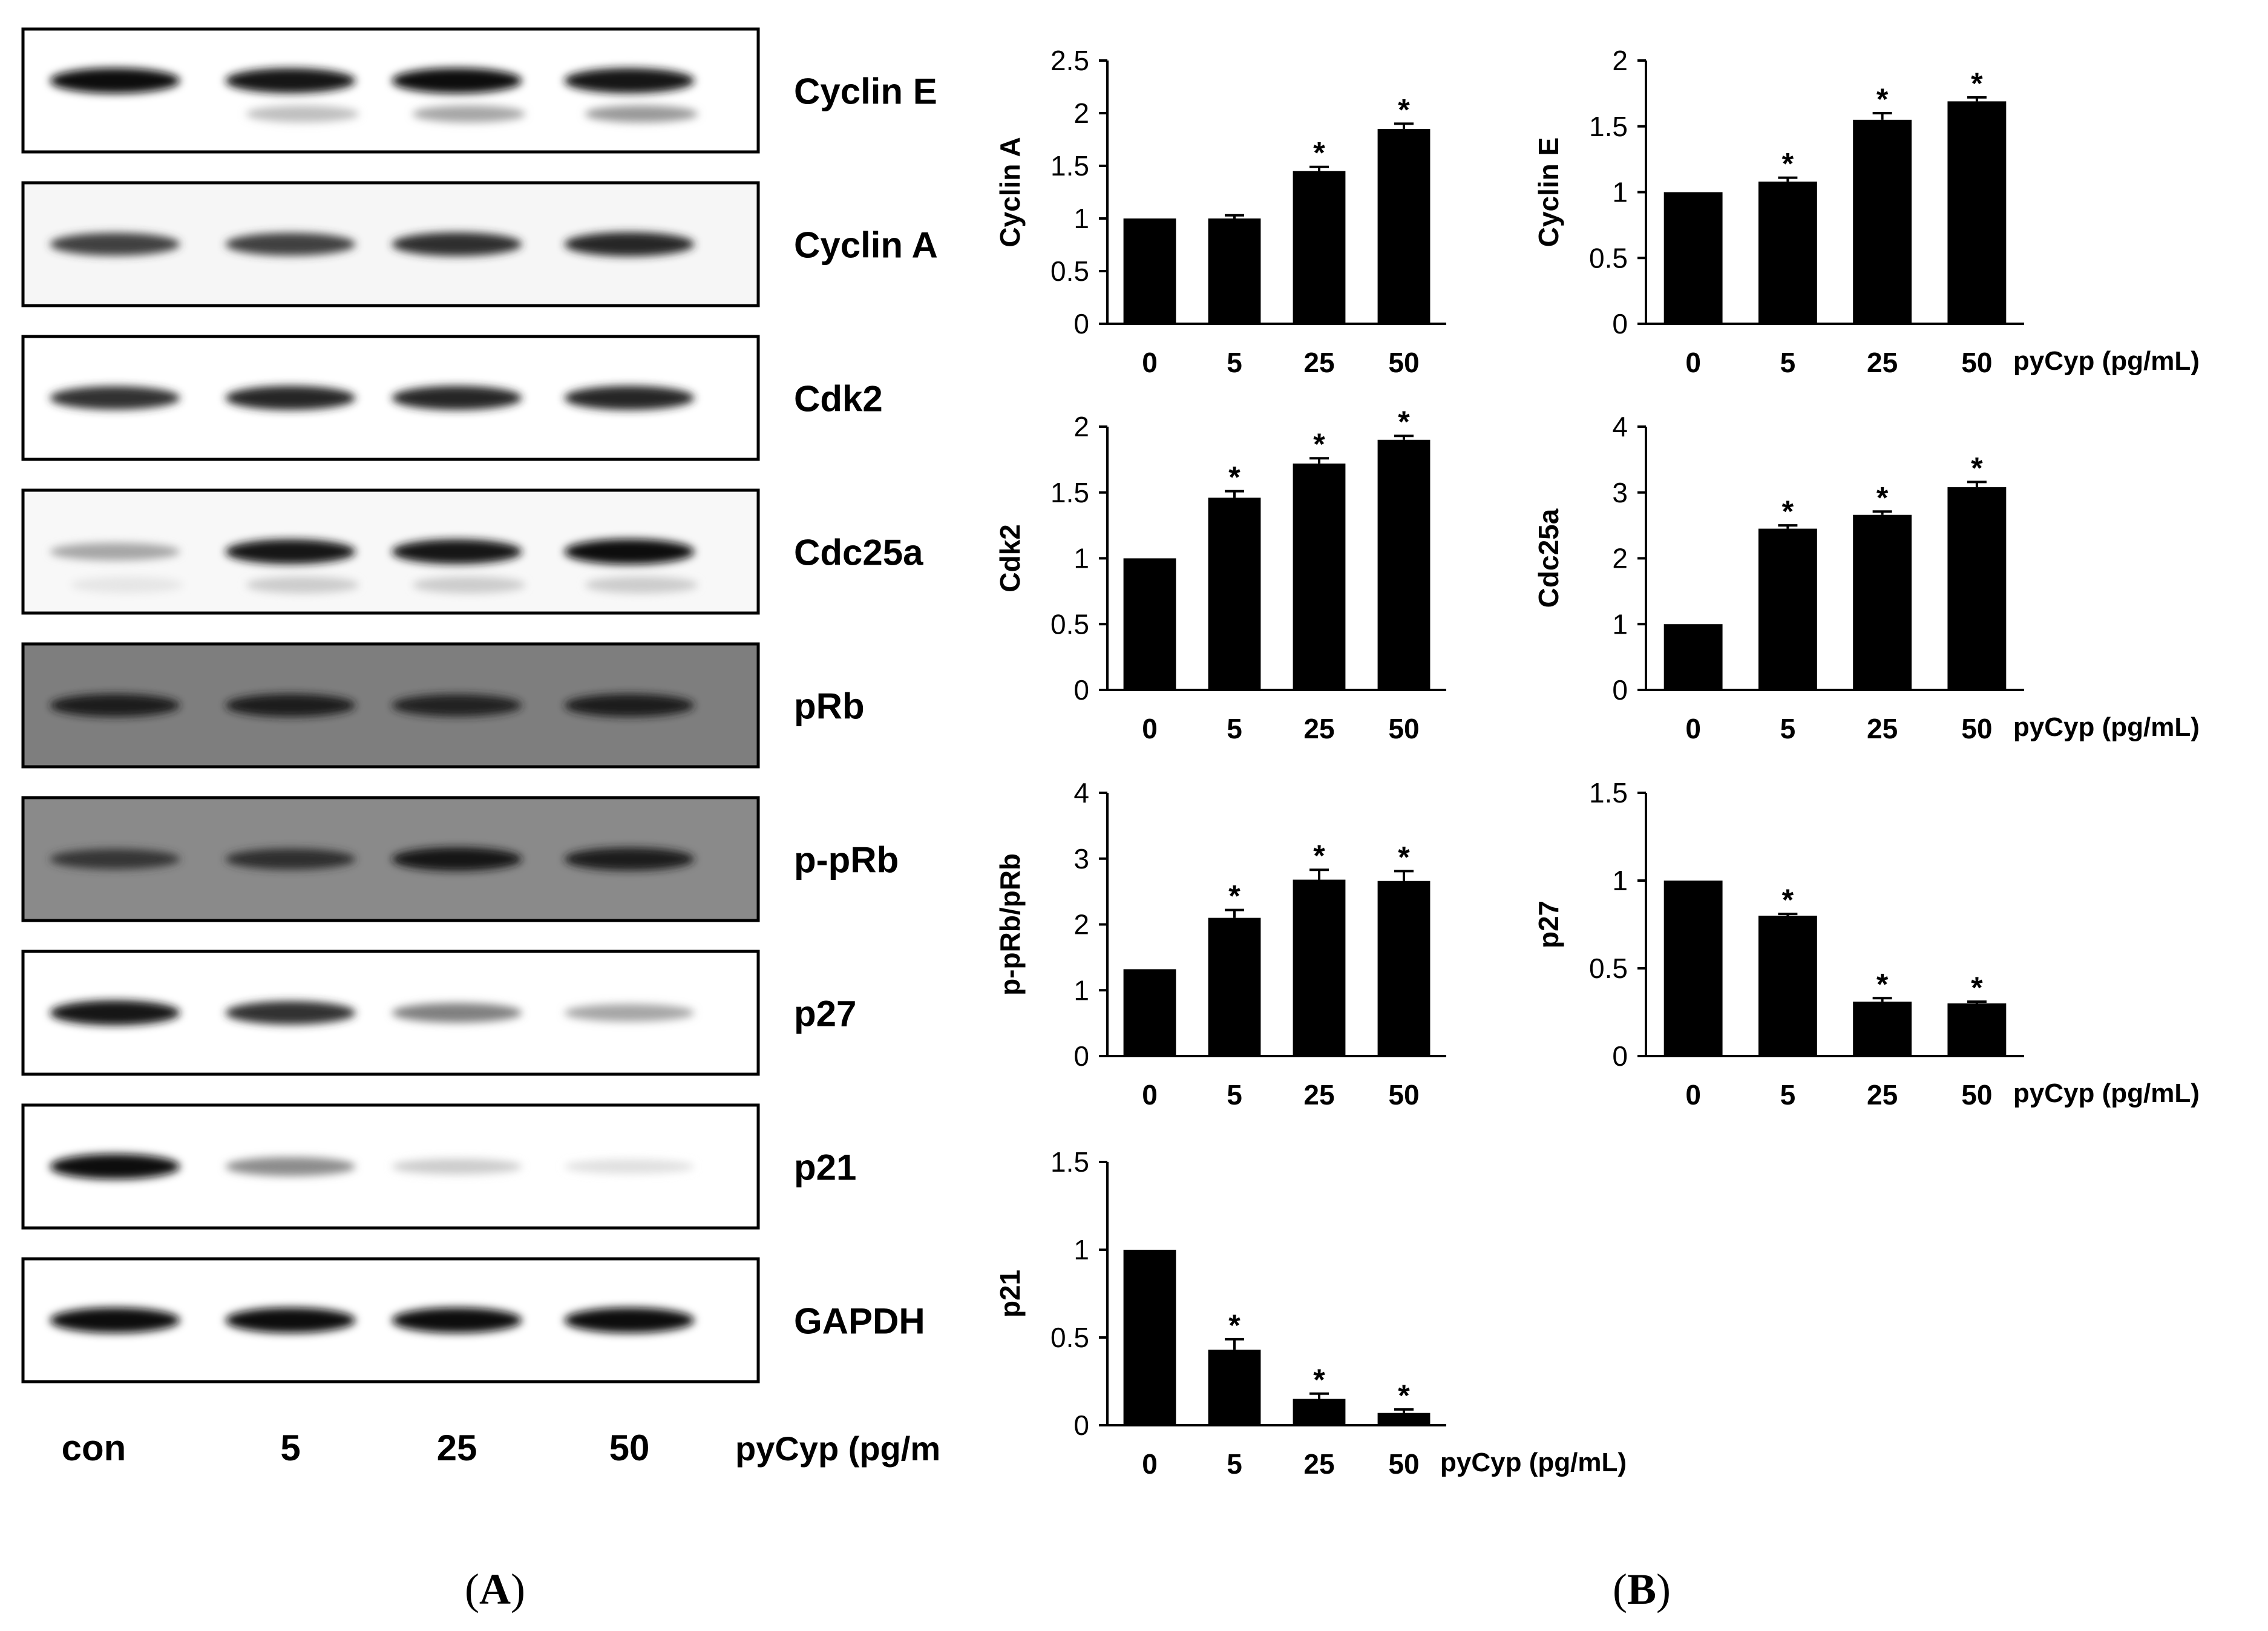 The width and height of the screenshot is (2268, 1631). What do you see at coordinates (866, 91) in the screenshot?
I see `blot-label: Cyclin E` at bounding box center [866, 91].